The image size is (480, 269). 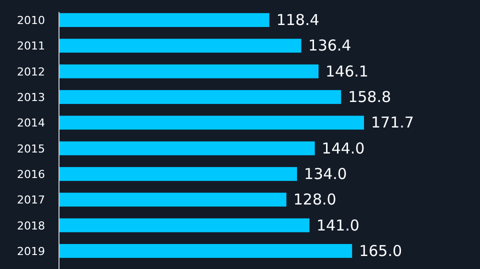 I want to click on data-label: 144.0, so click(x=343, y=148).